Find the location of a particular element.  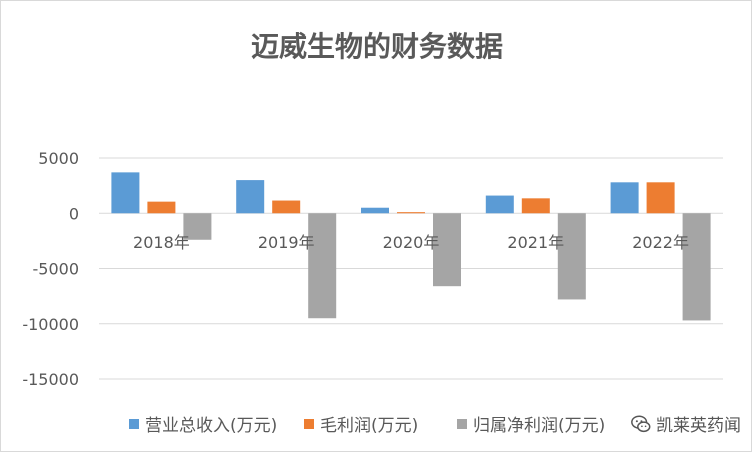

legend-swatch-gross-profit is located at coordinates (309, 423).